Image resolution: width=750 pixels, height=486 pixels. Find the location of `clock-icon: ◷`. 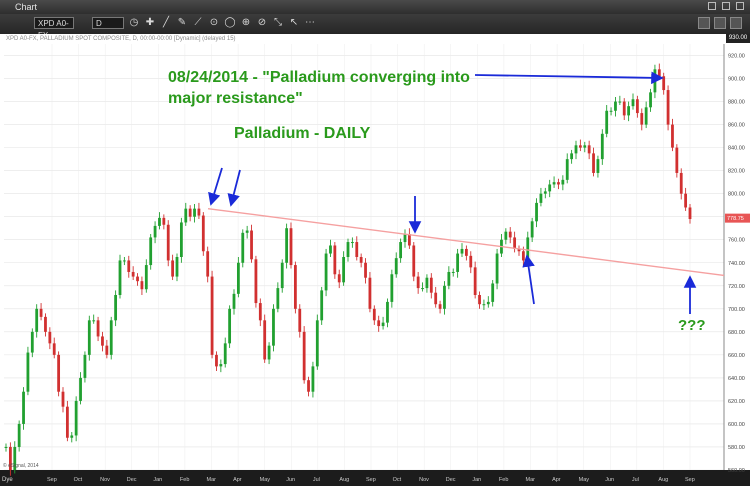

clock-icon: ◷ is located at coordinates (134, 22).